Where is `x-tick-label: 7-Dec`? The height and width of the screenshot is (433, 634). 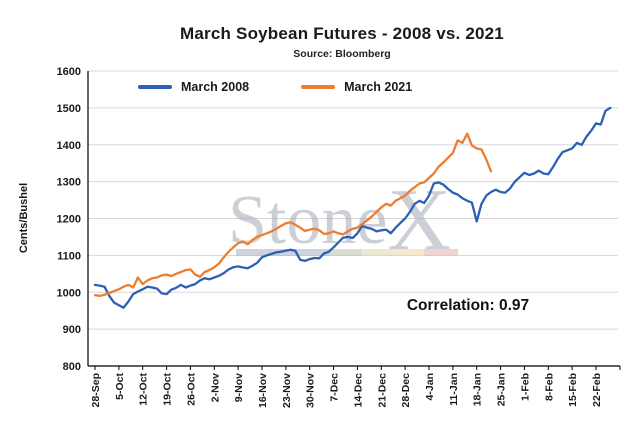 x-tick-label: 7-Dec is located at coordinates (335, 387).